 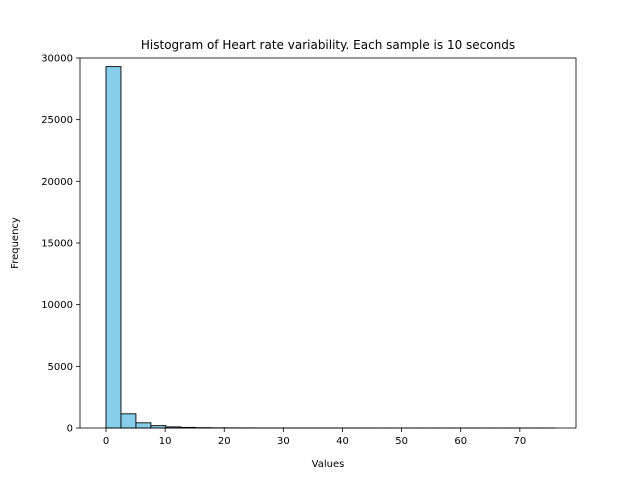 What do you see at coordinates (224, 441) in the screenshot?
I see `x-tick-label: 20` at bounding box center [224, 441].